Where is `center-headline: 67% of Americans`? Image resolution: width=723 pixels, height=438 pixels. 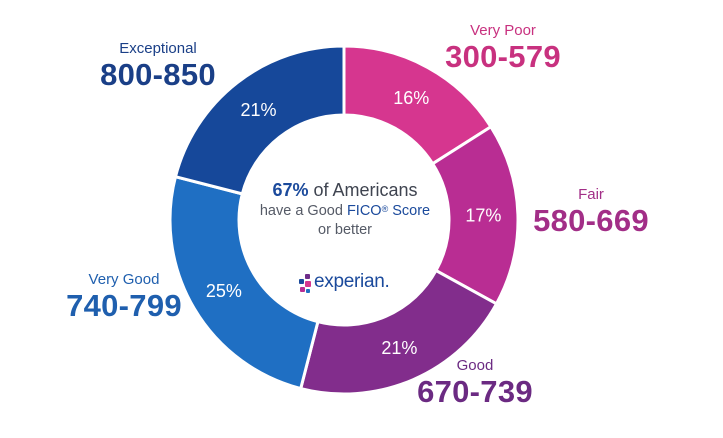 center-headline: 67% of Americans is located at coordinates (345, 190).